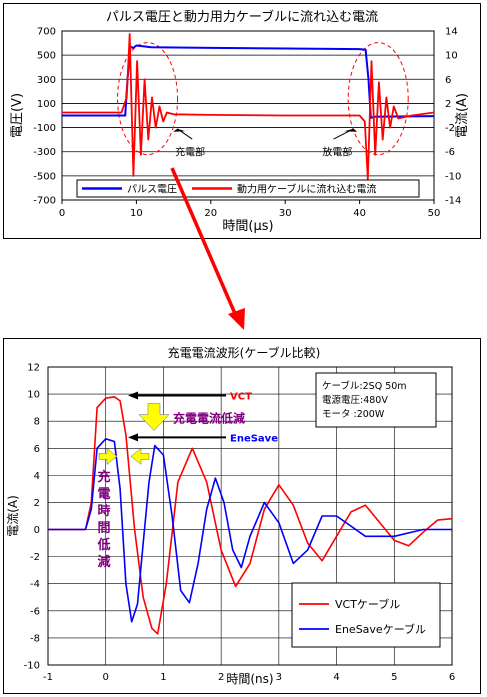  Describe the element at coordinates (249, 679) in the screenshot. I see `x-axis-label: 時間(ns)` at that location.